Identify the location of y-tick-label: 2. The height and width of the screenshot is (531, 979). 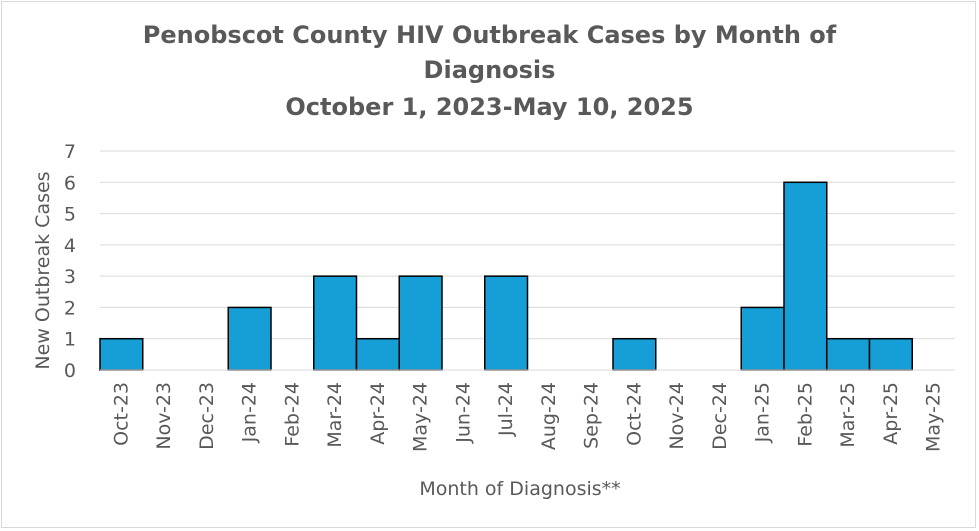
(70, 308).